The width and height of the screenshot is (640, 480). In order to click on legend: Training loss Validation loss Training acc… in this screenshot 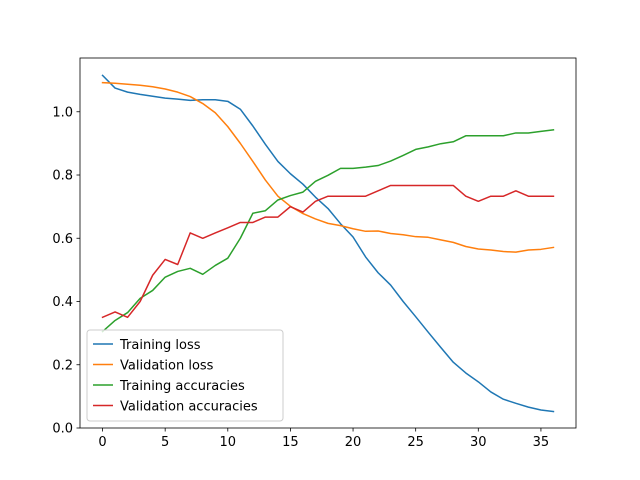, I will do `click(185, 375)`.